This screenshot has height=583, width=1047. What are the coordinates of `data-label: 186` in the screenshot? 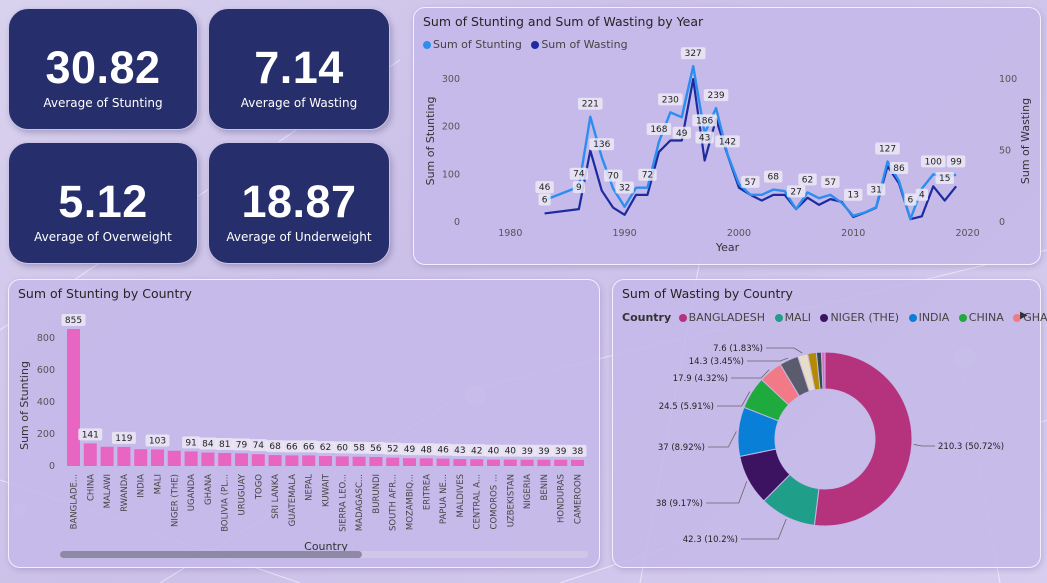 It's located at (704, 121).